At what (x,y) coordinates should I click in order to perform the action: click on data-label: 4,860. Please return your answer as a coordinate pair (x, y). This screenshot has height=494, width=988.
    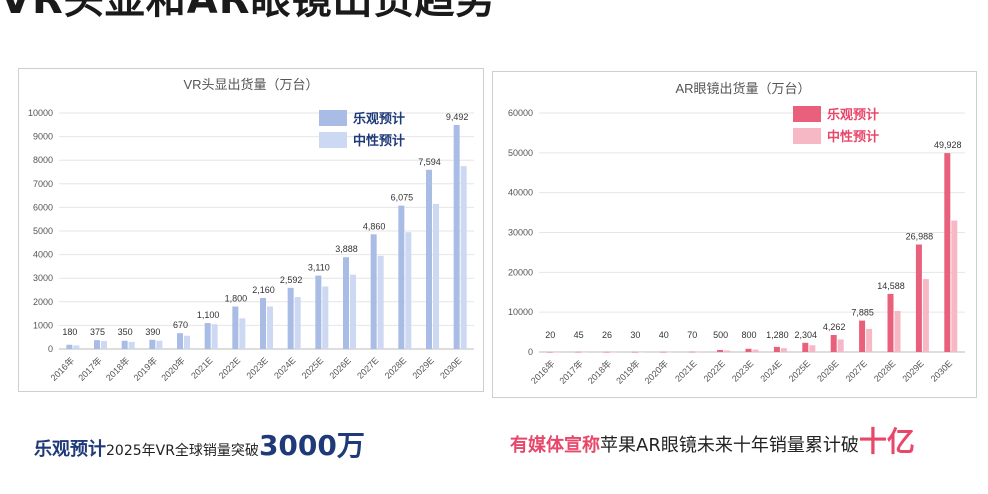
    Looking at the image, I should click on (374, 226).